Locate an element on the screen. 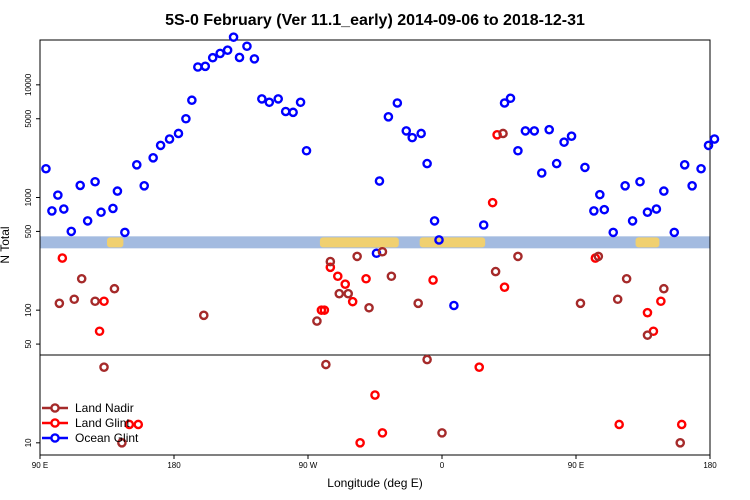  y-tick-label: 10 is located at coordinates (28, 442).